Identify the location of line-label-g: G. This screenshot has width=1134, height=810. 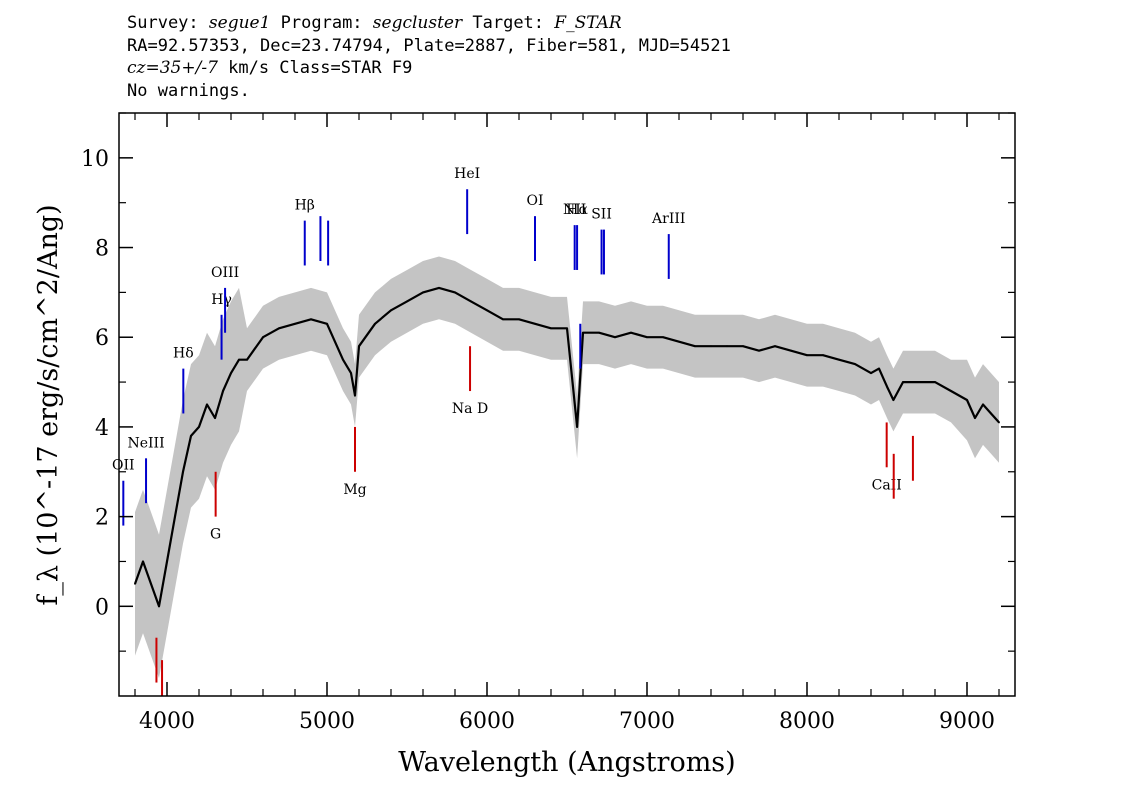
(215, 535).